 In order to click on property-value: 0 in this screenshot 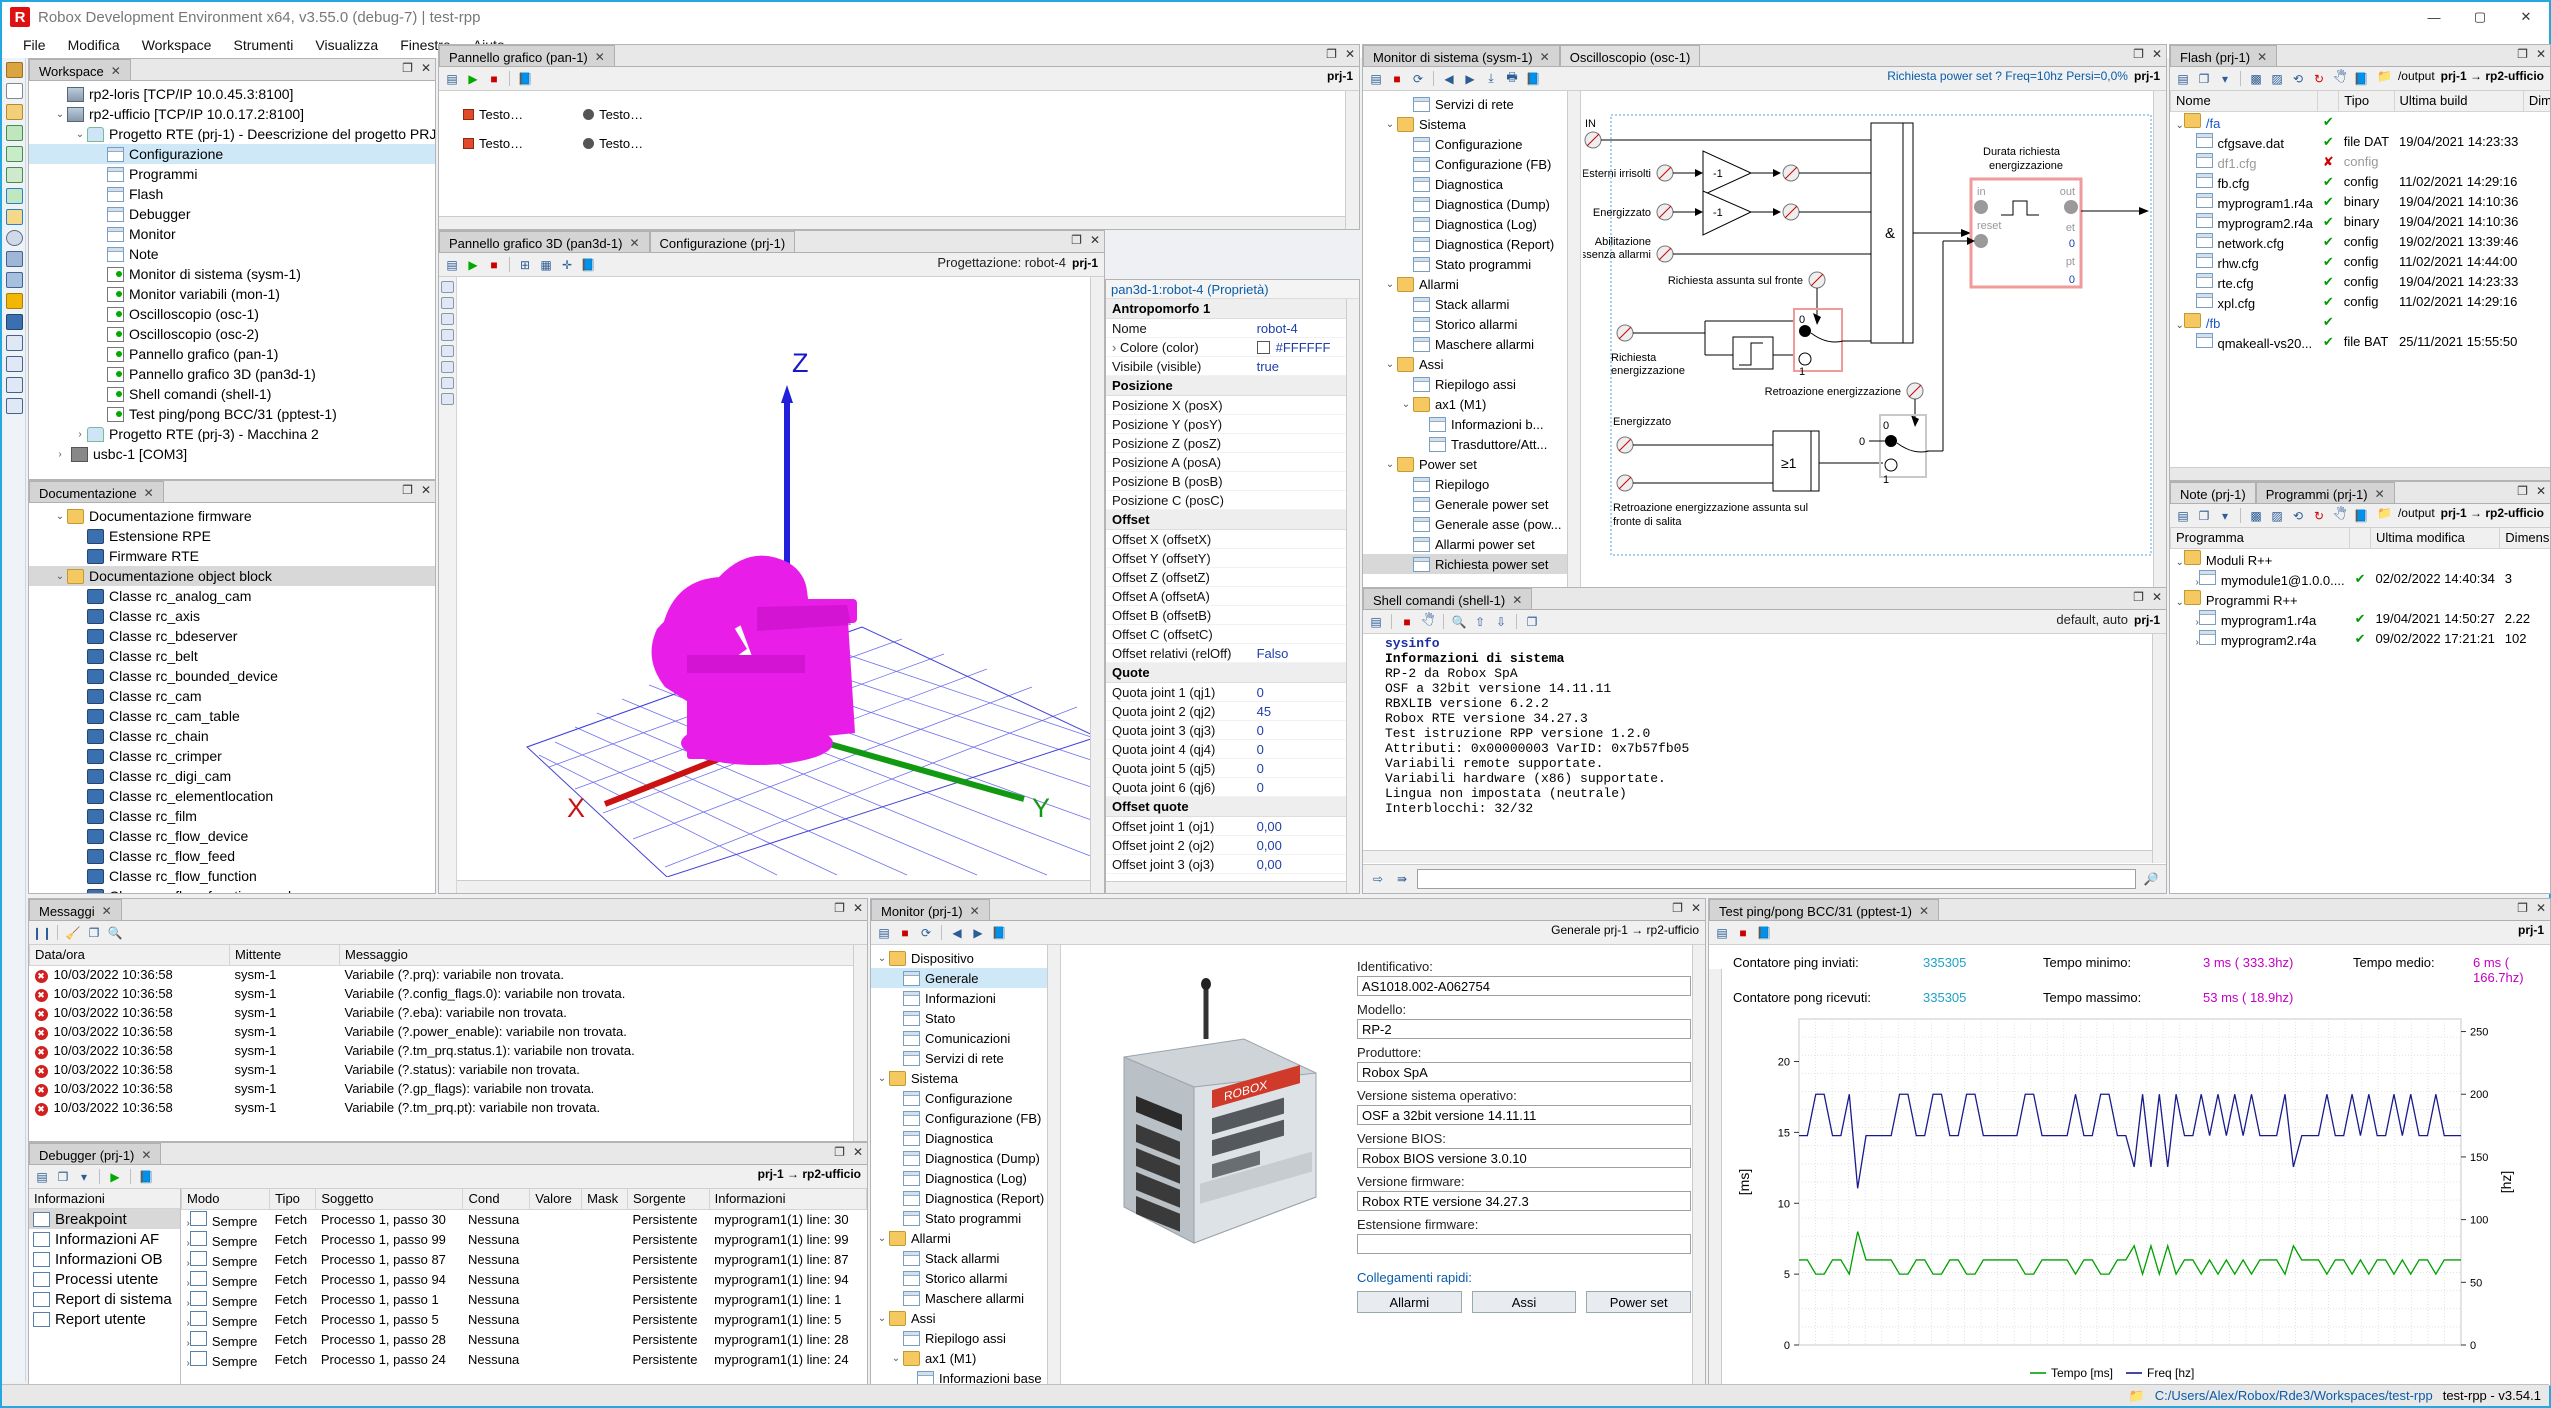, I will do `click(1260, 730)`.